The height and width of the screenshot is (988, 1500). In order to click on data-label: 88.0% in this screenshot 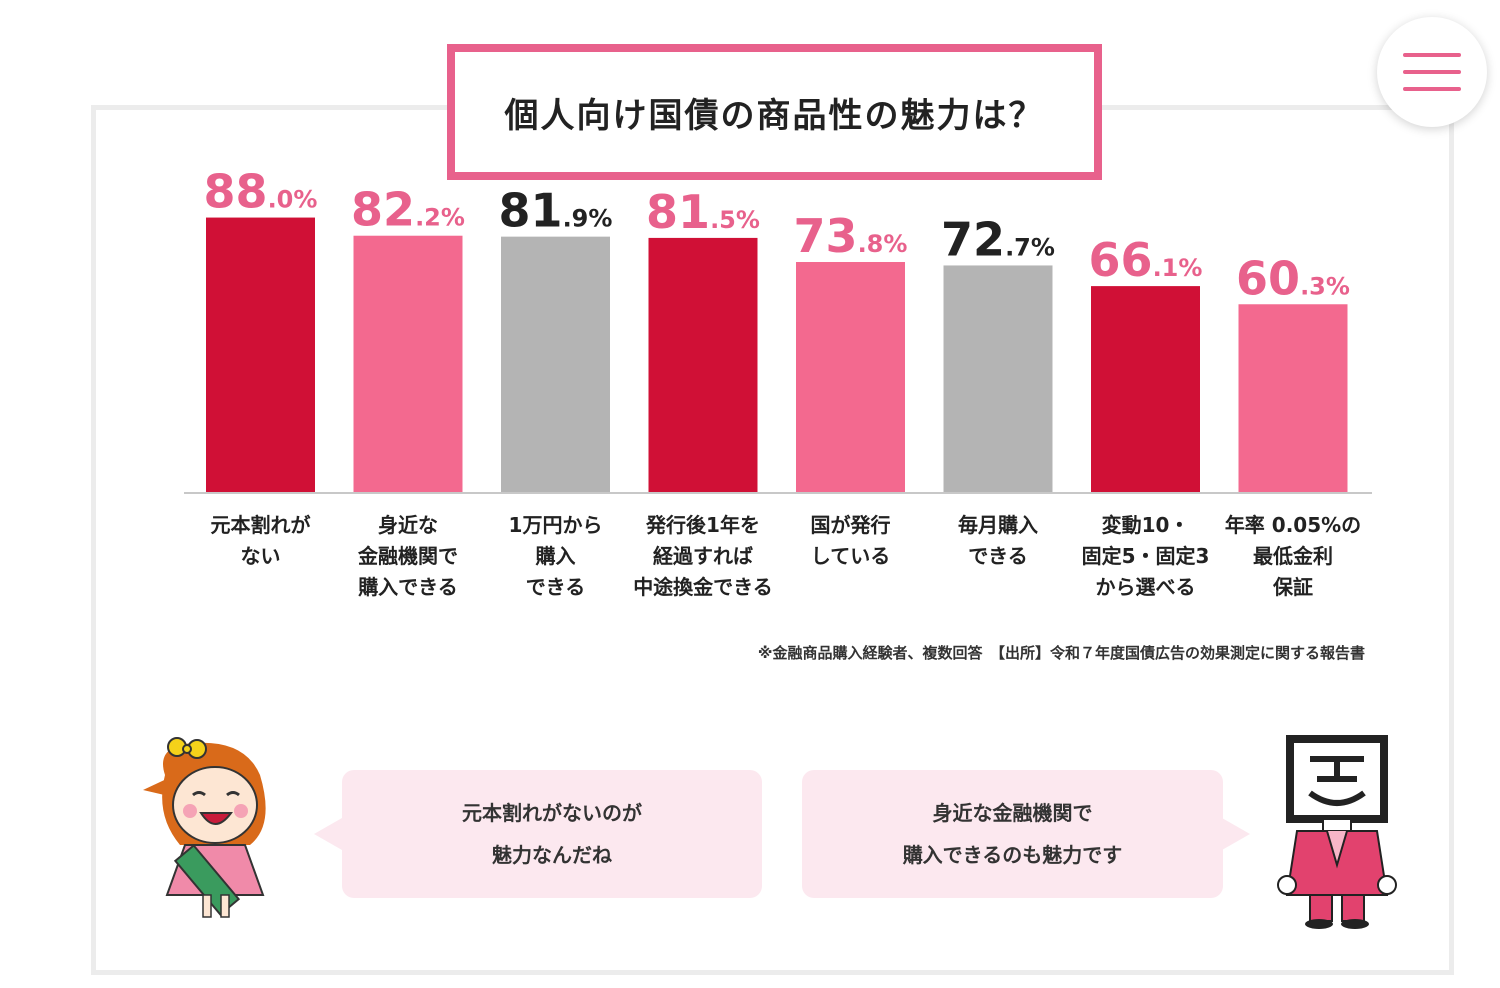, I will do `click(261, 192)`.